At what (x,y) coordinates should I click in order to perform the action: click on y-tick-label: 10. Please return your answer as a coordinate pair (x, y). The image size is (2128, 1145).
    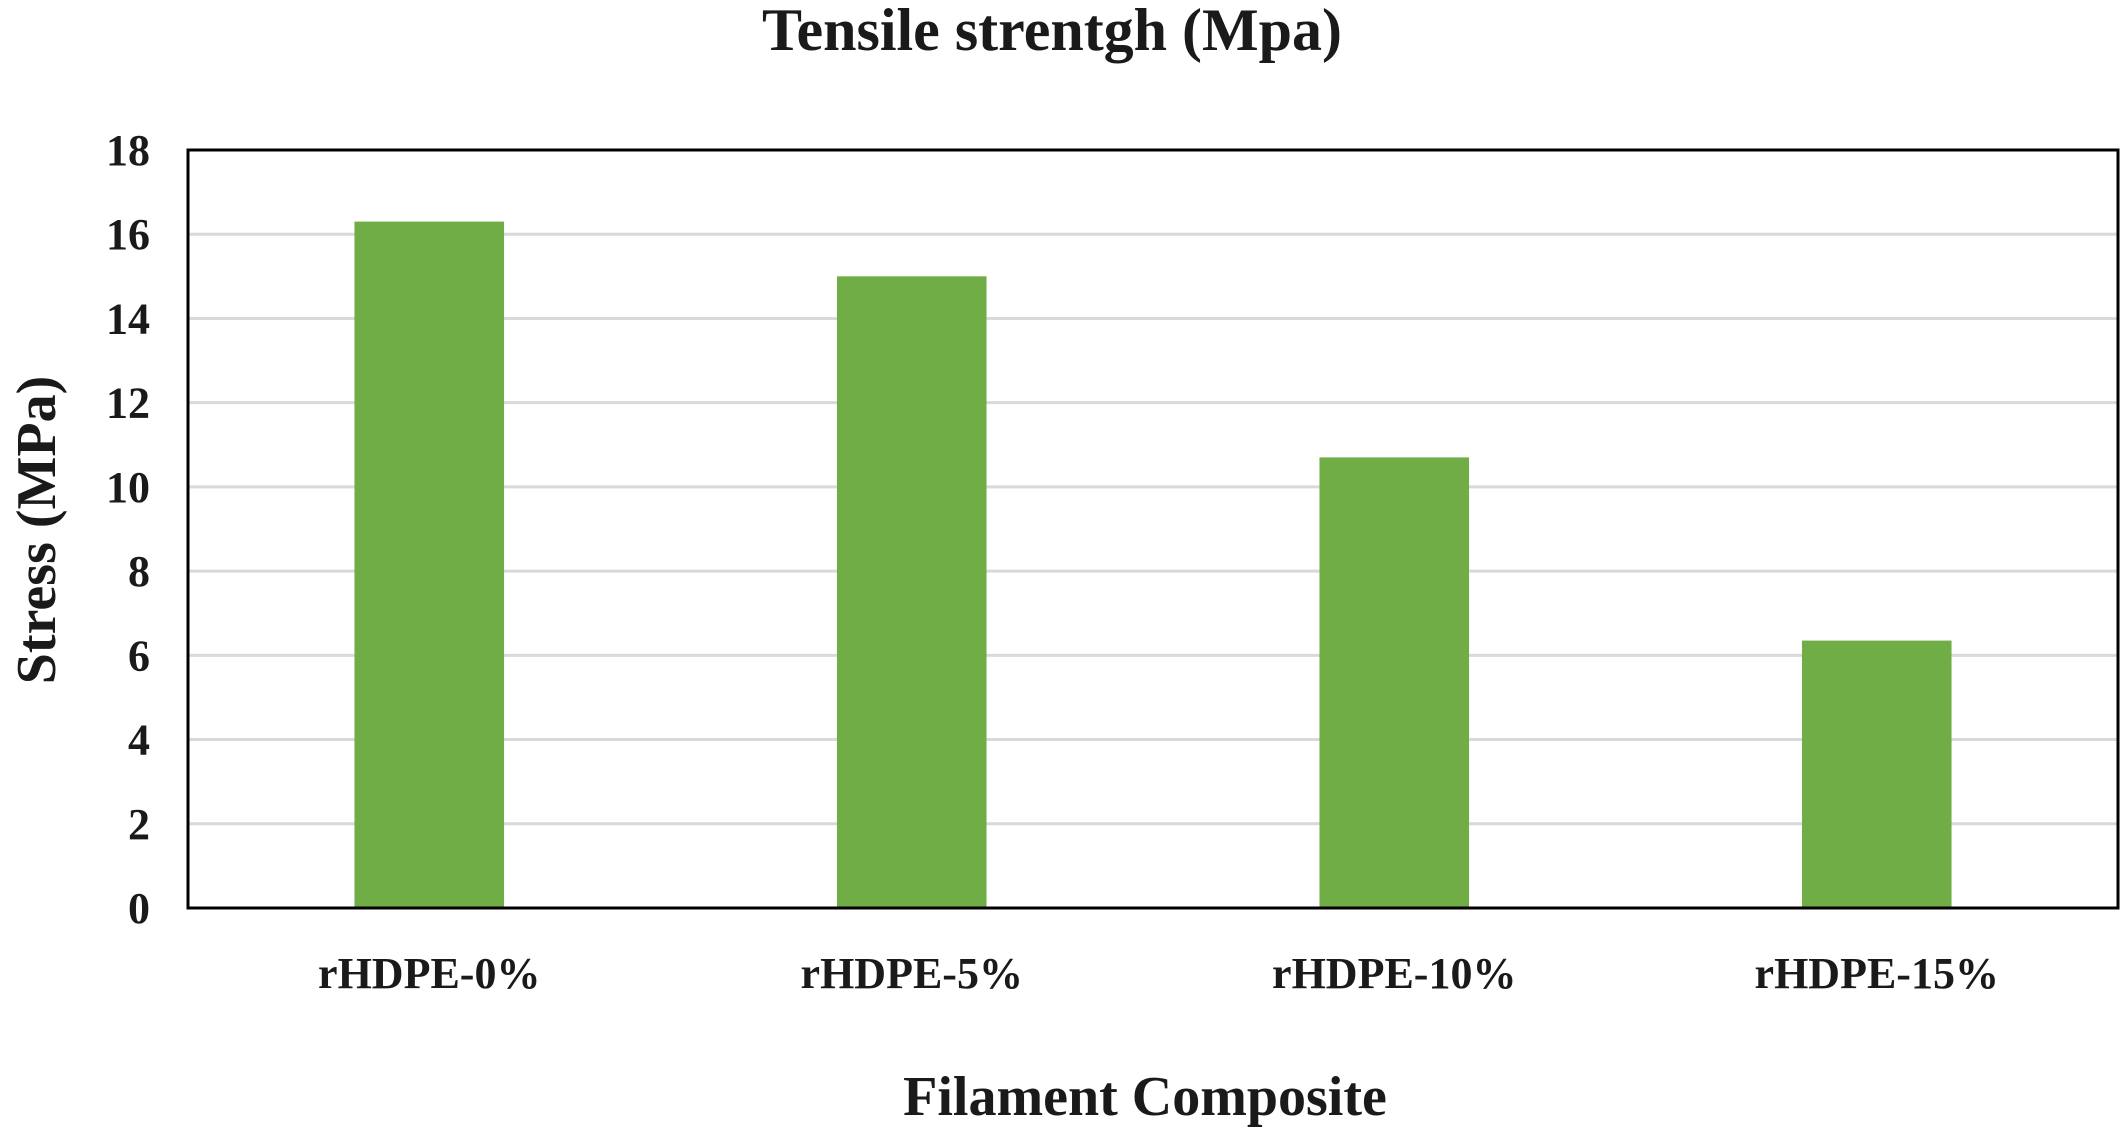
    Looking at the image, I should click on (128, 487).